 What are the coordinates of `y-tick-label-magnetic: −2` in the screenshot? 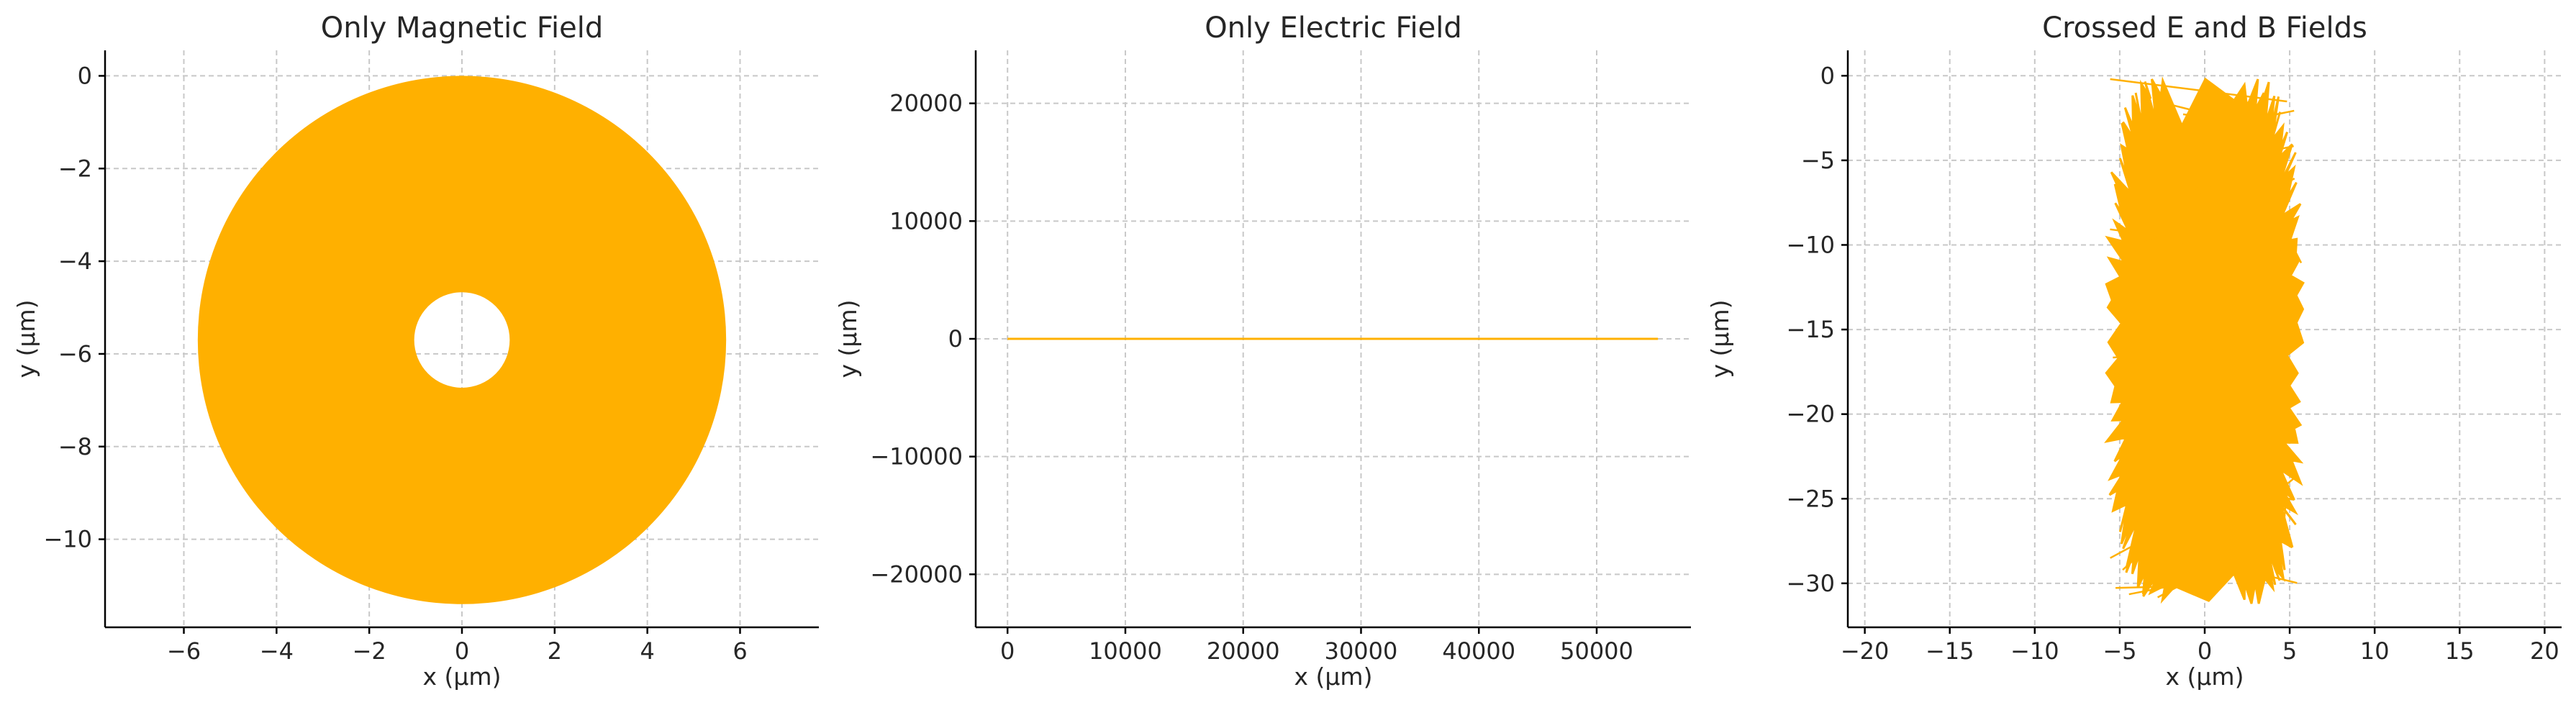 It's located at (75, 168).